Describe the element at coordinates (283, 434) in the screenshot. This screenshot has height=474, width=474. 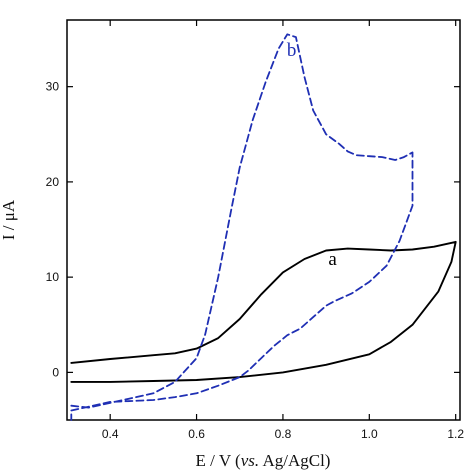
I see `x-tick-label: 0.8` at that location.